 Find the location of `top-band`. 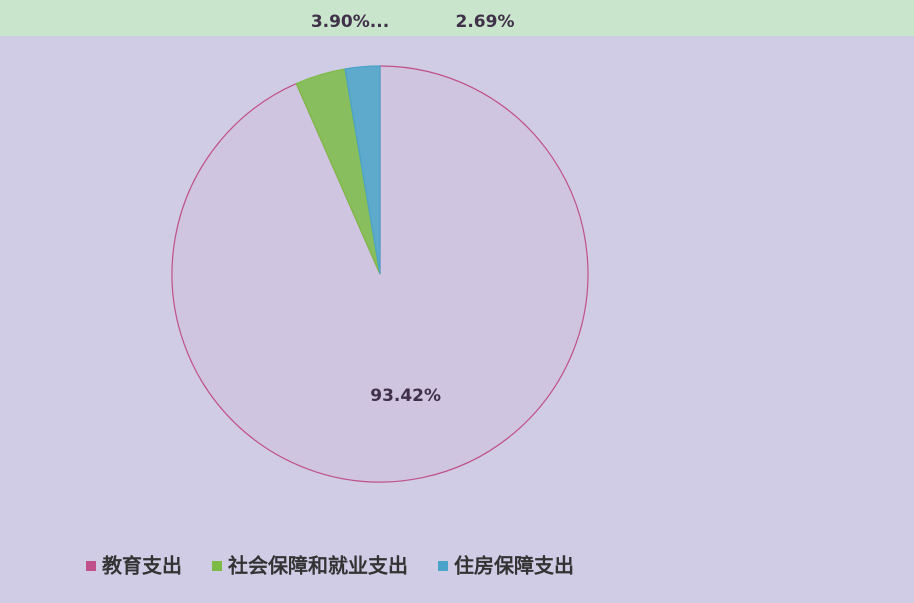

top-band is located at coordinates (457, 18).